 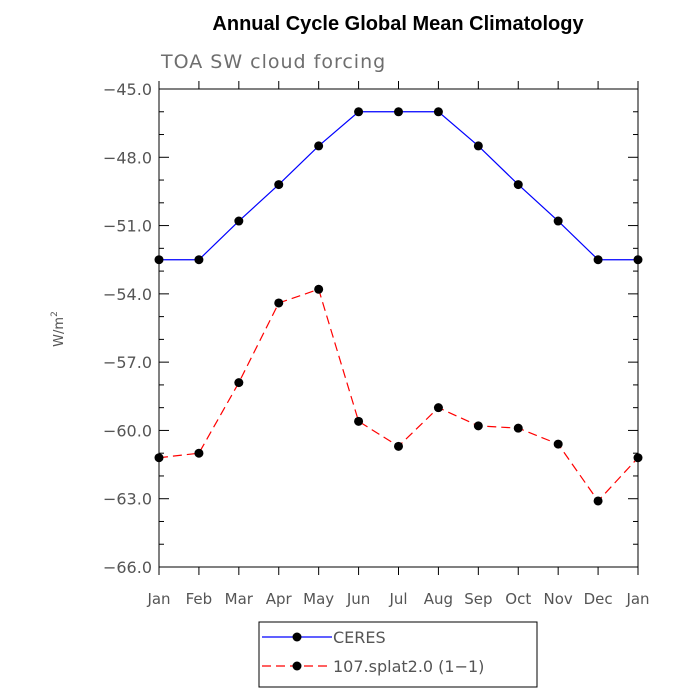 I want to click on y-tick-label: −48.0, so click(x=127, y=157).